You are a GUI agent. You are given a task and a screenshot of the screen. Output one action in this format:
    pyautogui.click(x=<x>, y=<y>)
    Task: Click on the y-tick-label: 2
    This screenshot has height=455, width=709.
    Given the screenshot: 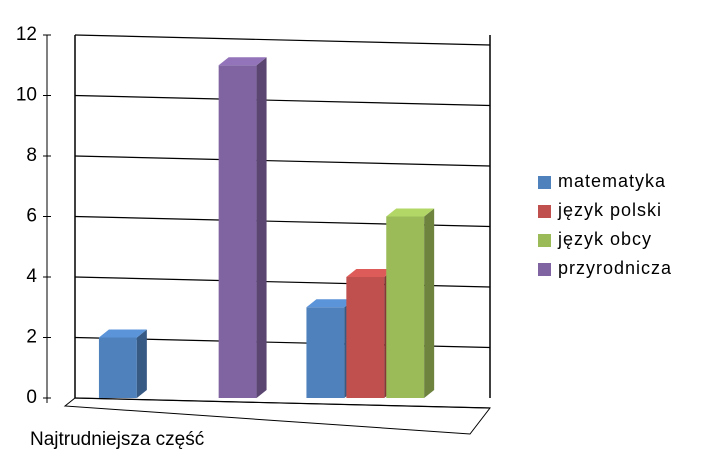 What is the action you would take?
    pyautogui.click(x=31, y=337)
    